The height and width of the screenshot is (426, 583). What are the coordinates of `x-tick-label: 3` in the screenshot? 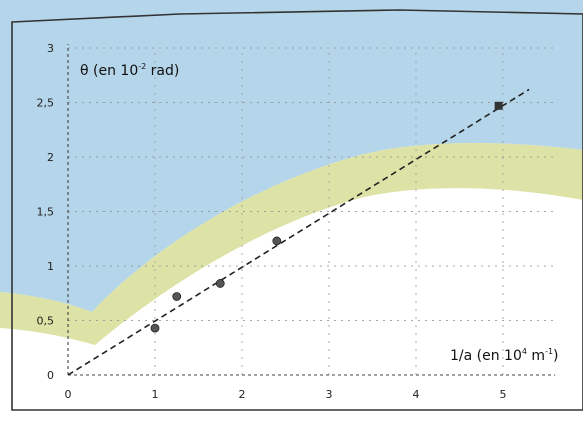 It's located at (329, 394).